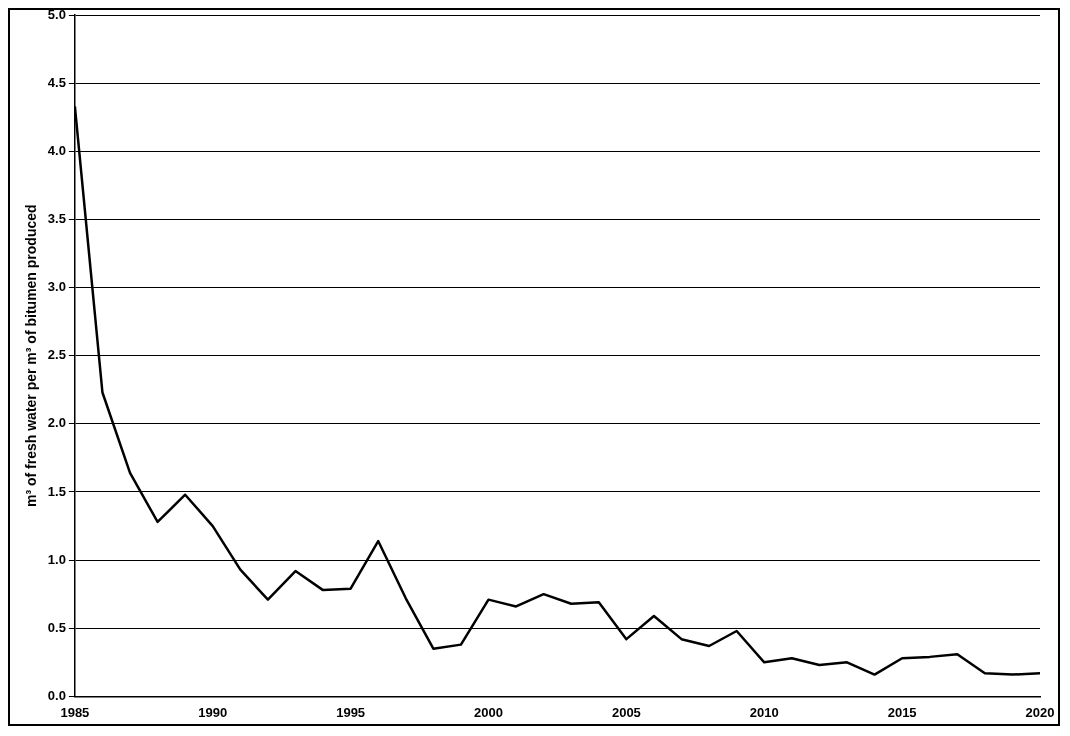  Describe the element at coordinates (56, 627) in the screenshot. I see `y-tick-label: 0.5` at that location.